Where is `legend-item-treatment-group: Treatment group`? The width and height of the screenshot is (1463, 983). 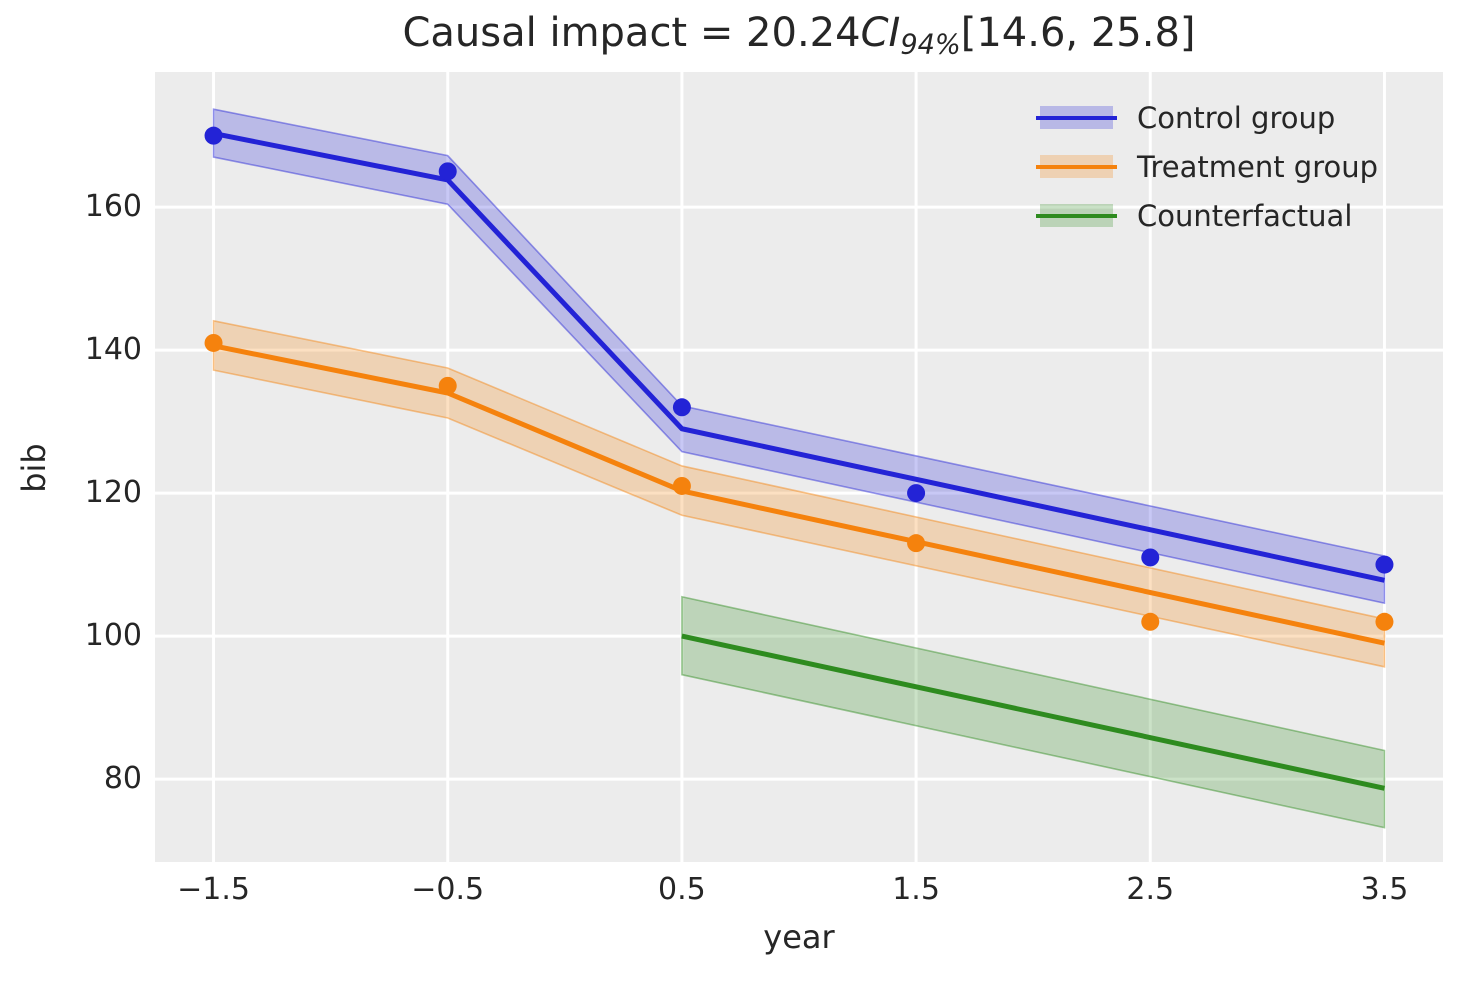 legend-item-treatment-group: Treatment group is located at coordinates (1207, 166).